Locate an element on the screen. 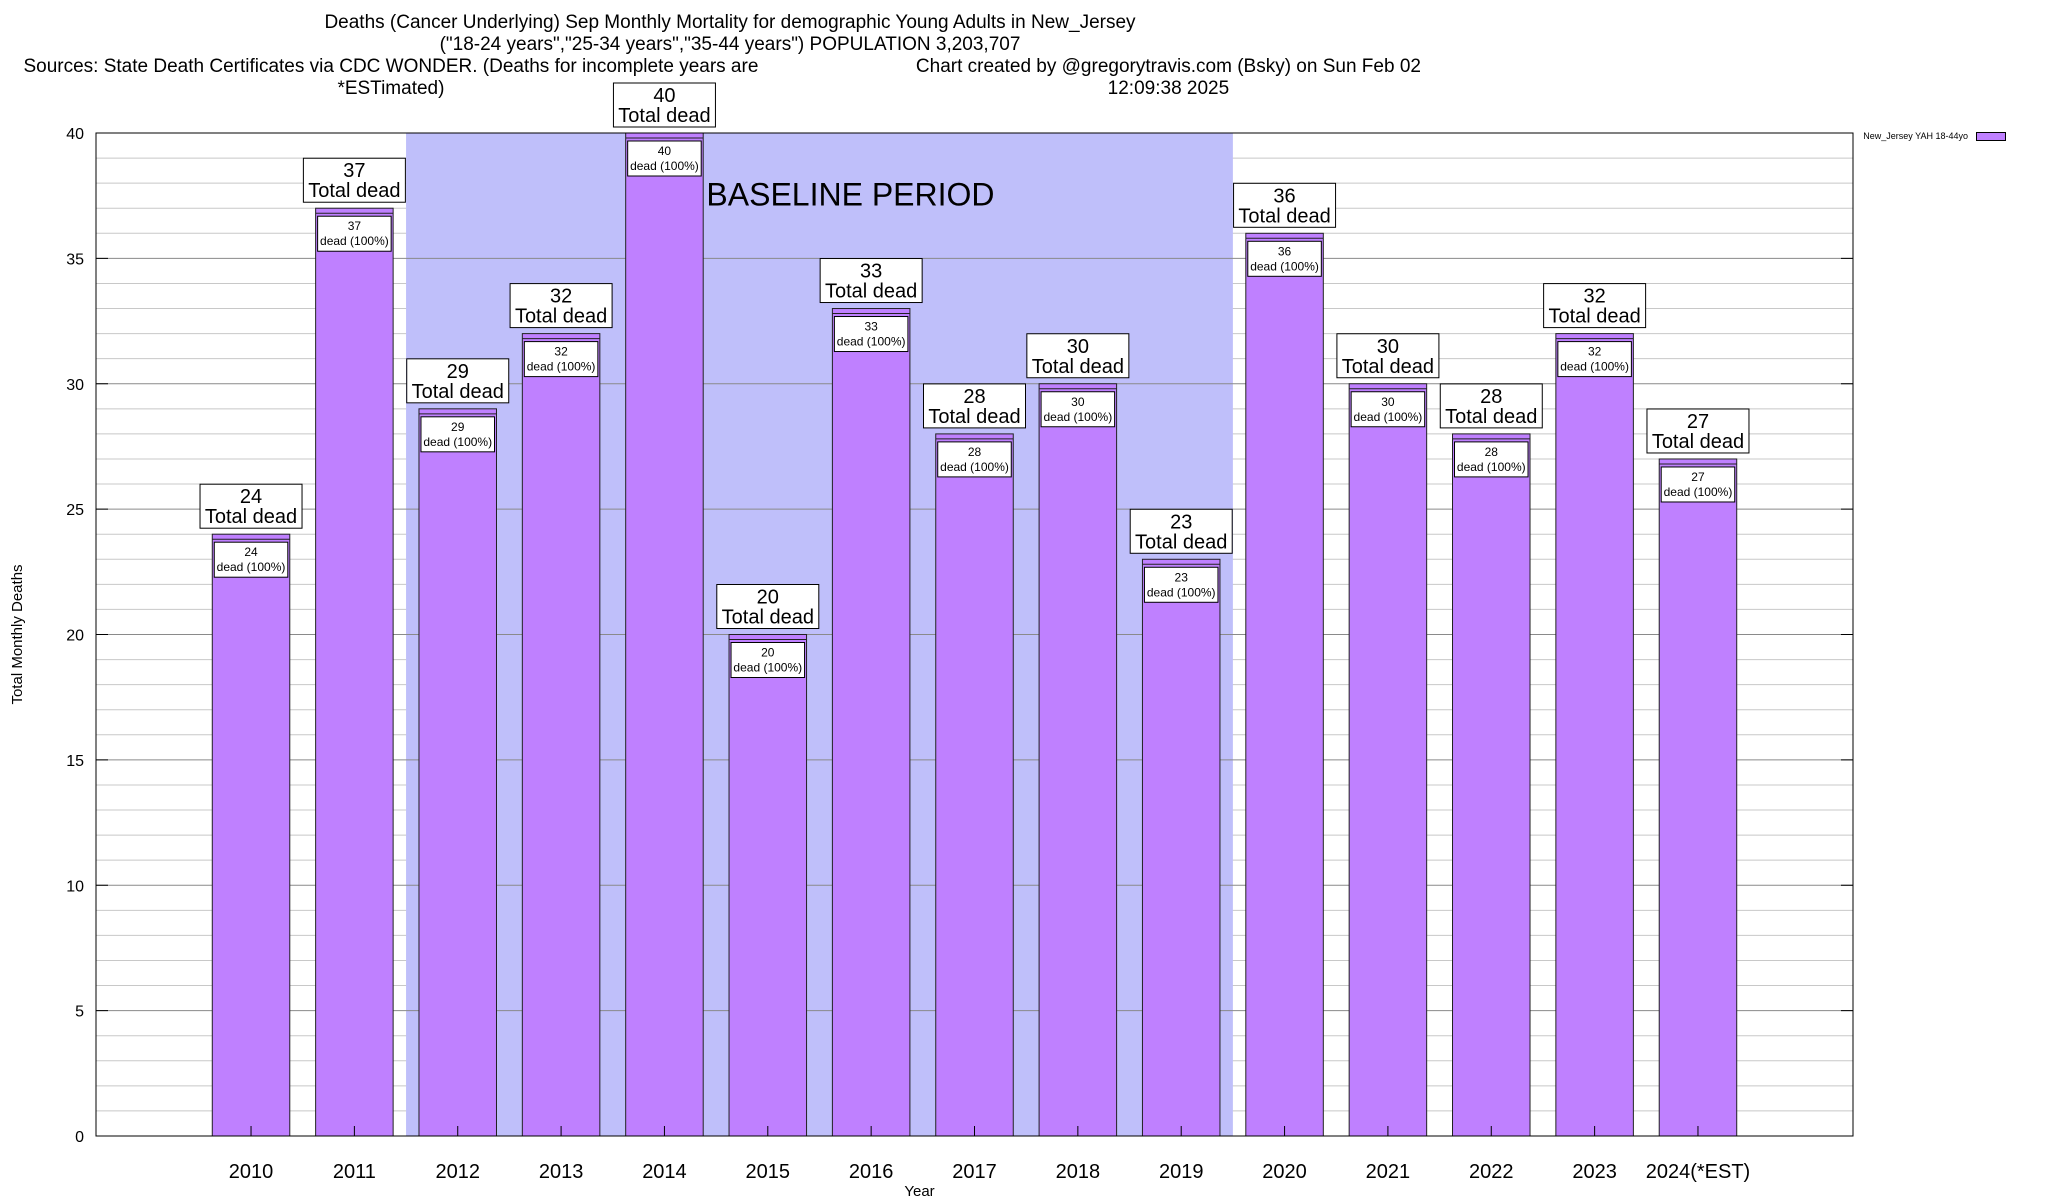 The width and height of the screenshot is (2048, 1200). inner-label-value: 33 is located at coordinates (871, 327).